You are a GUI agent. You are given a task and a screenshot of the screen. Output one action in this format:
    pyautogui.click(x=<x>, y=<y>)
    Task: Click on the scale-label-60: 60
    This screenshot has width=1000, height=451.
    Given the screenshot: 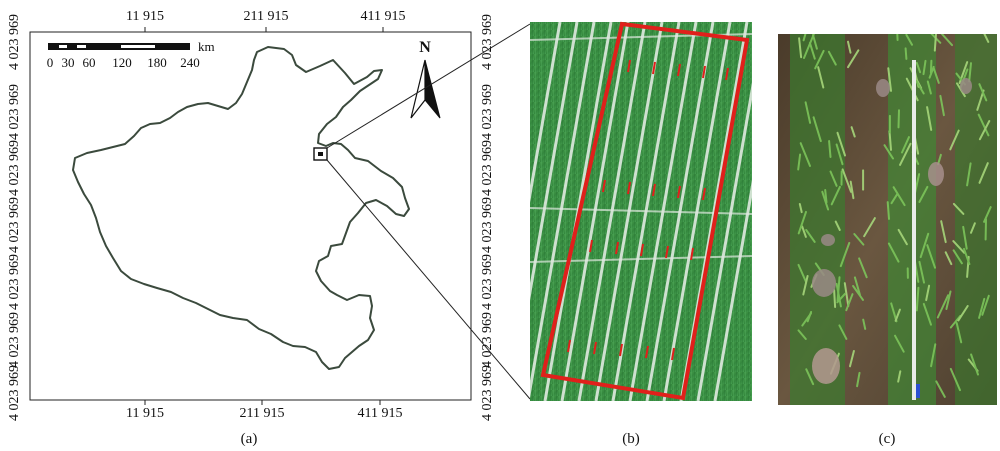 What is the action you would take?
    pyautogui.click(x=89, y=62)
    